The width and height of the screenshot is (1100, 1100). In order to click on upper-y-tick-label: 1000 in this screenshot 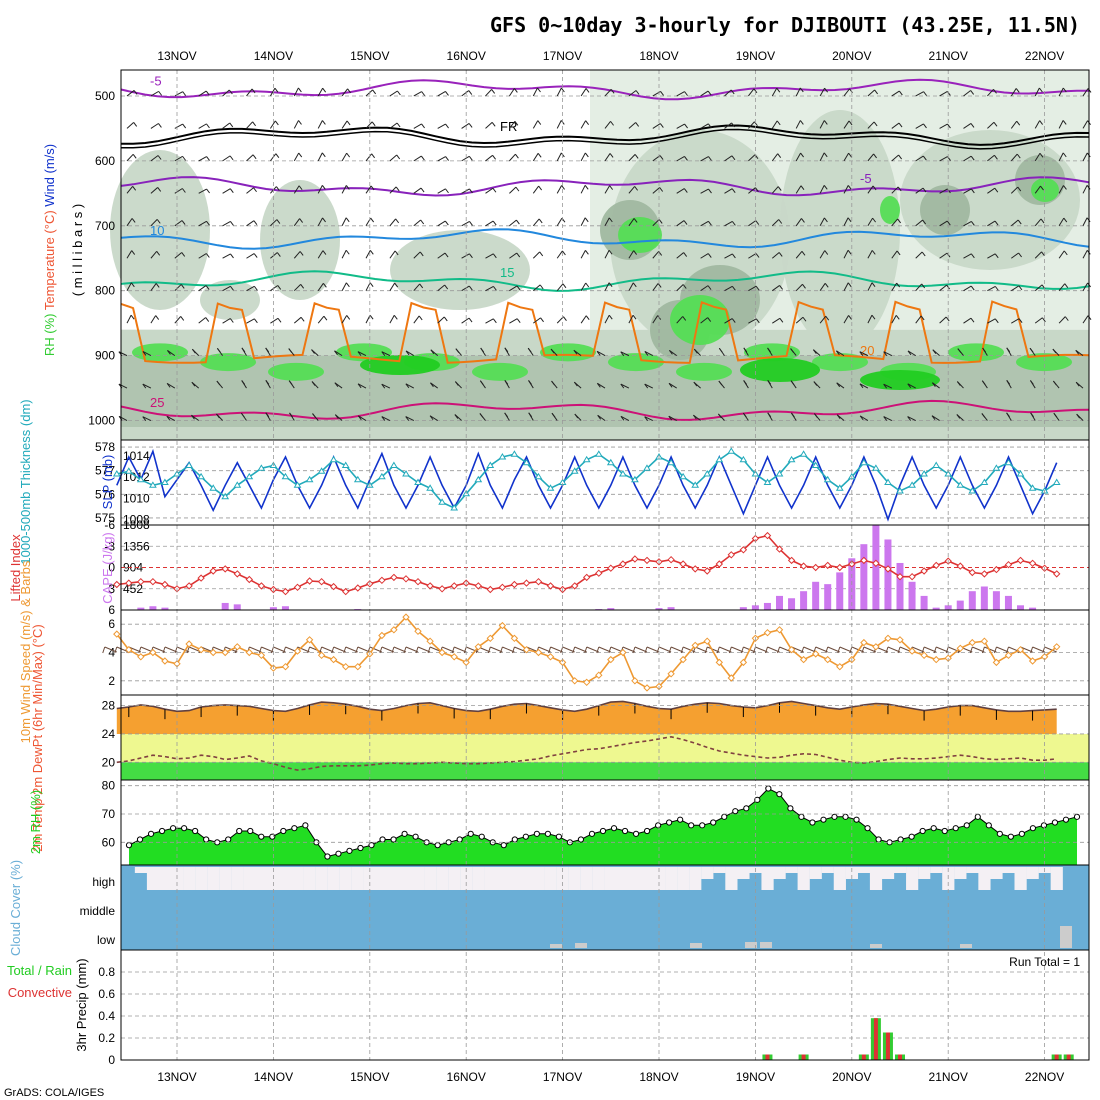, I will do `click(101, 421)`.